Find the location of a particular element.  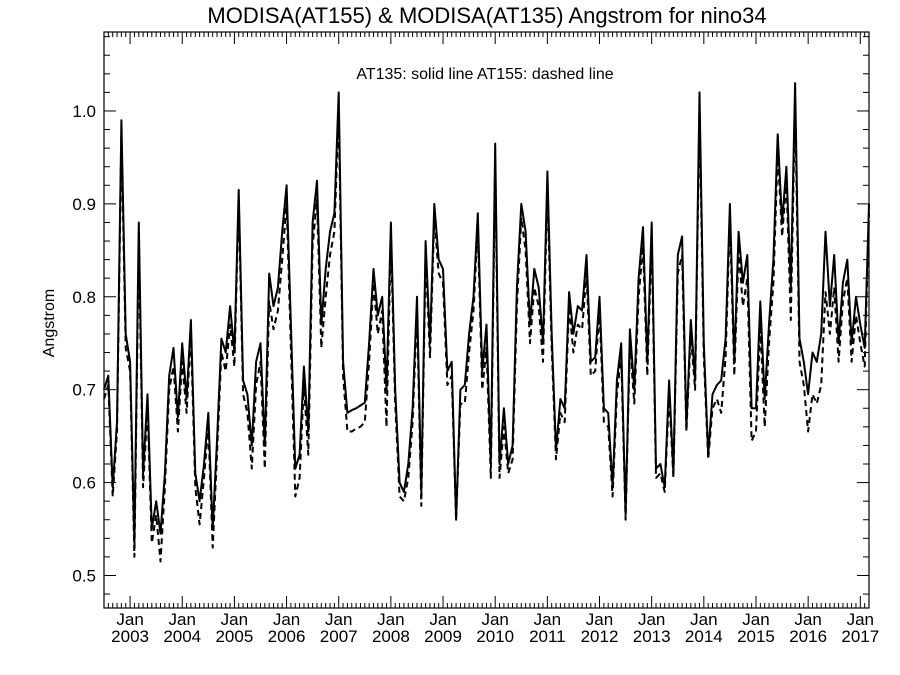

x-tick-label-year: 2008 is located at coordinates (391, 636).